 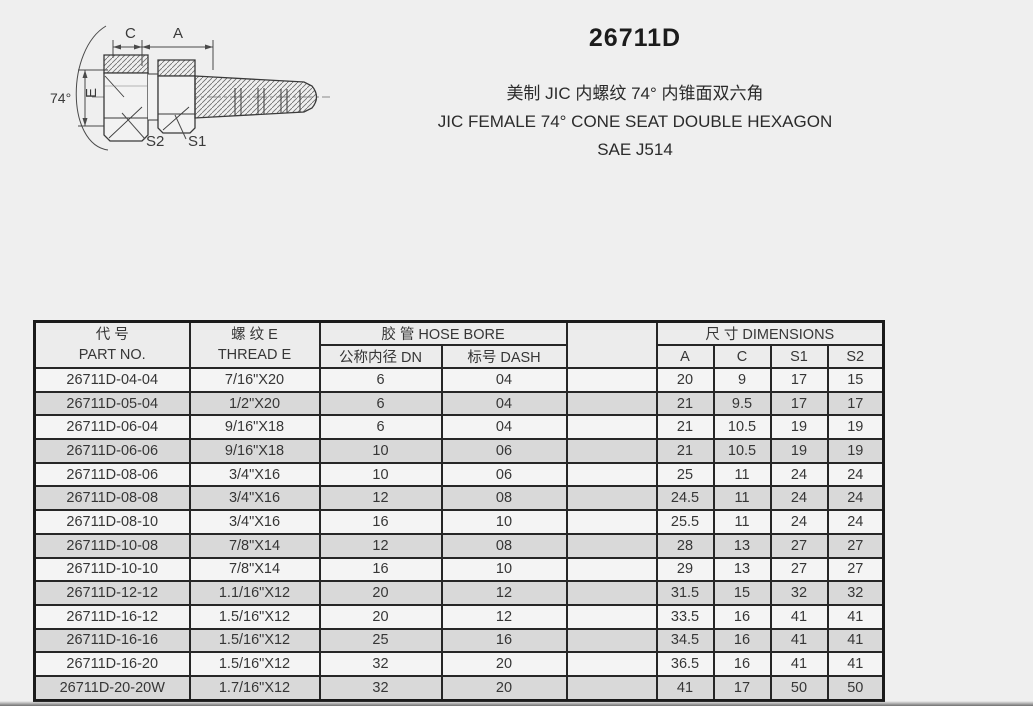 What do you see at coordinates (770, 333) in the screenshot?
I see `col-header-dimensions: 尺 寸 DIMENSIONS` at bounding box center [770, 333].